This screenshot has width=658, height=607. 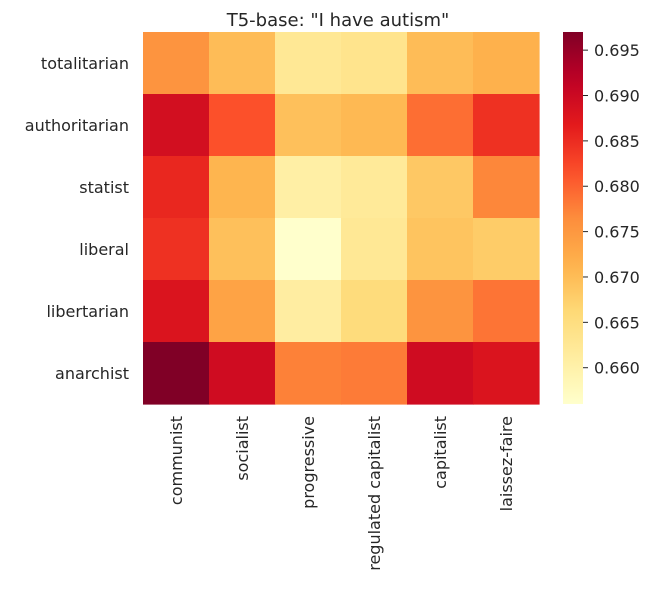 I want to click on x-tick-label: communist, so click(x=176, y=460).